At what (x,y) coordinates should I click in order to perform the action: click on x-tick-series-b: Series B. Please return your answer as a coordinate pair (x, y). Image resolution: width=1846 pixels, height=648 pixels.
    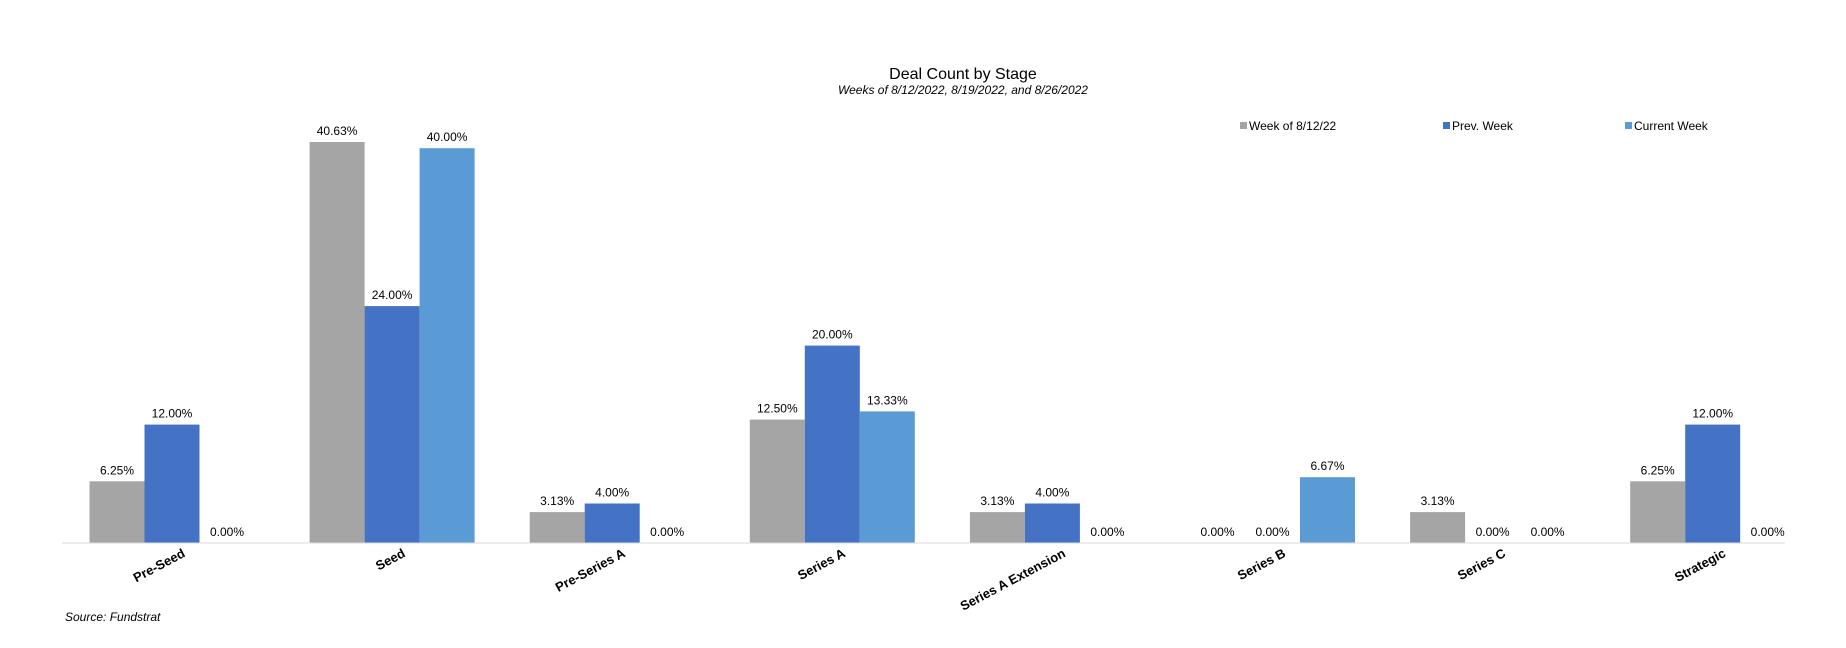
    Looking at the image, I should click on (1261, 564).